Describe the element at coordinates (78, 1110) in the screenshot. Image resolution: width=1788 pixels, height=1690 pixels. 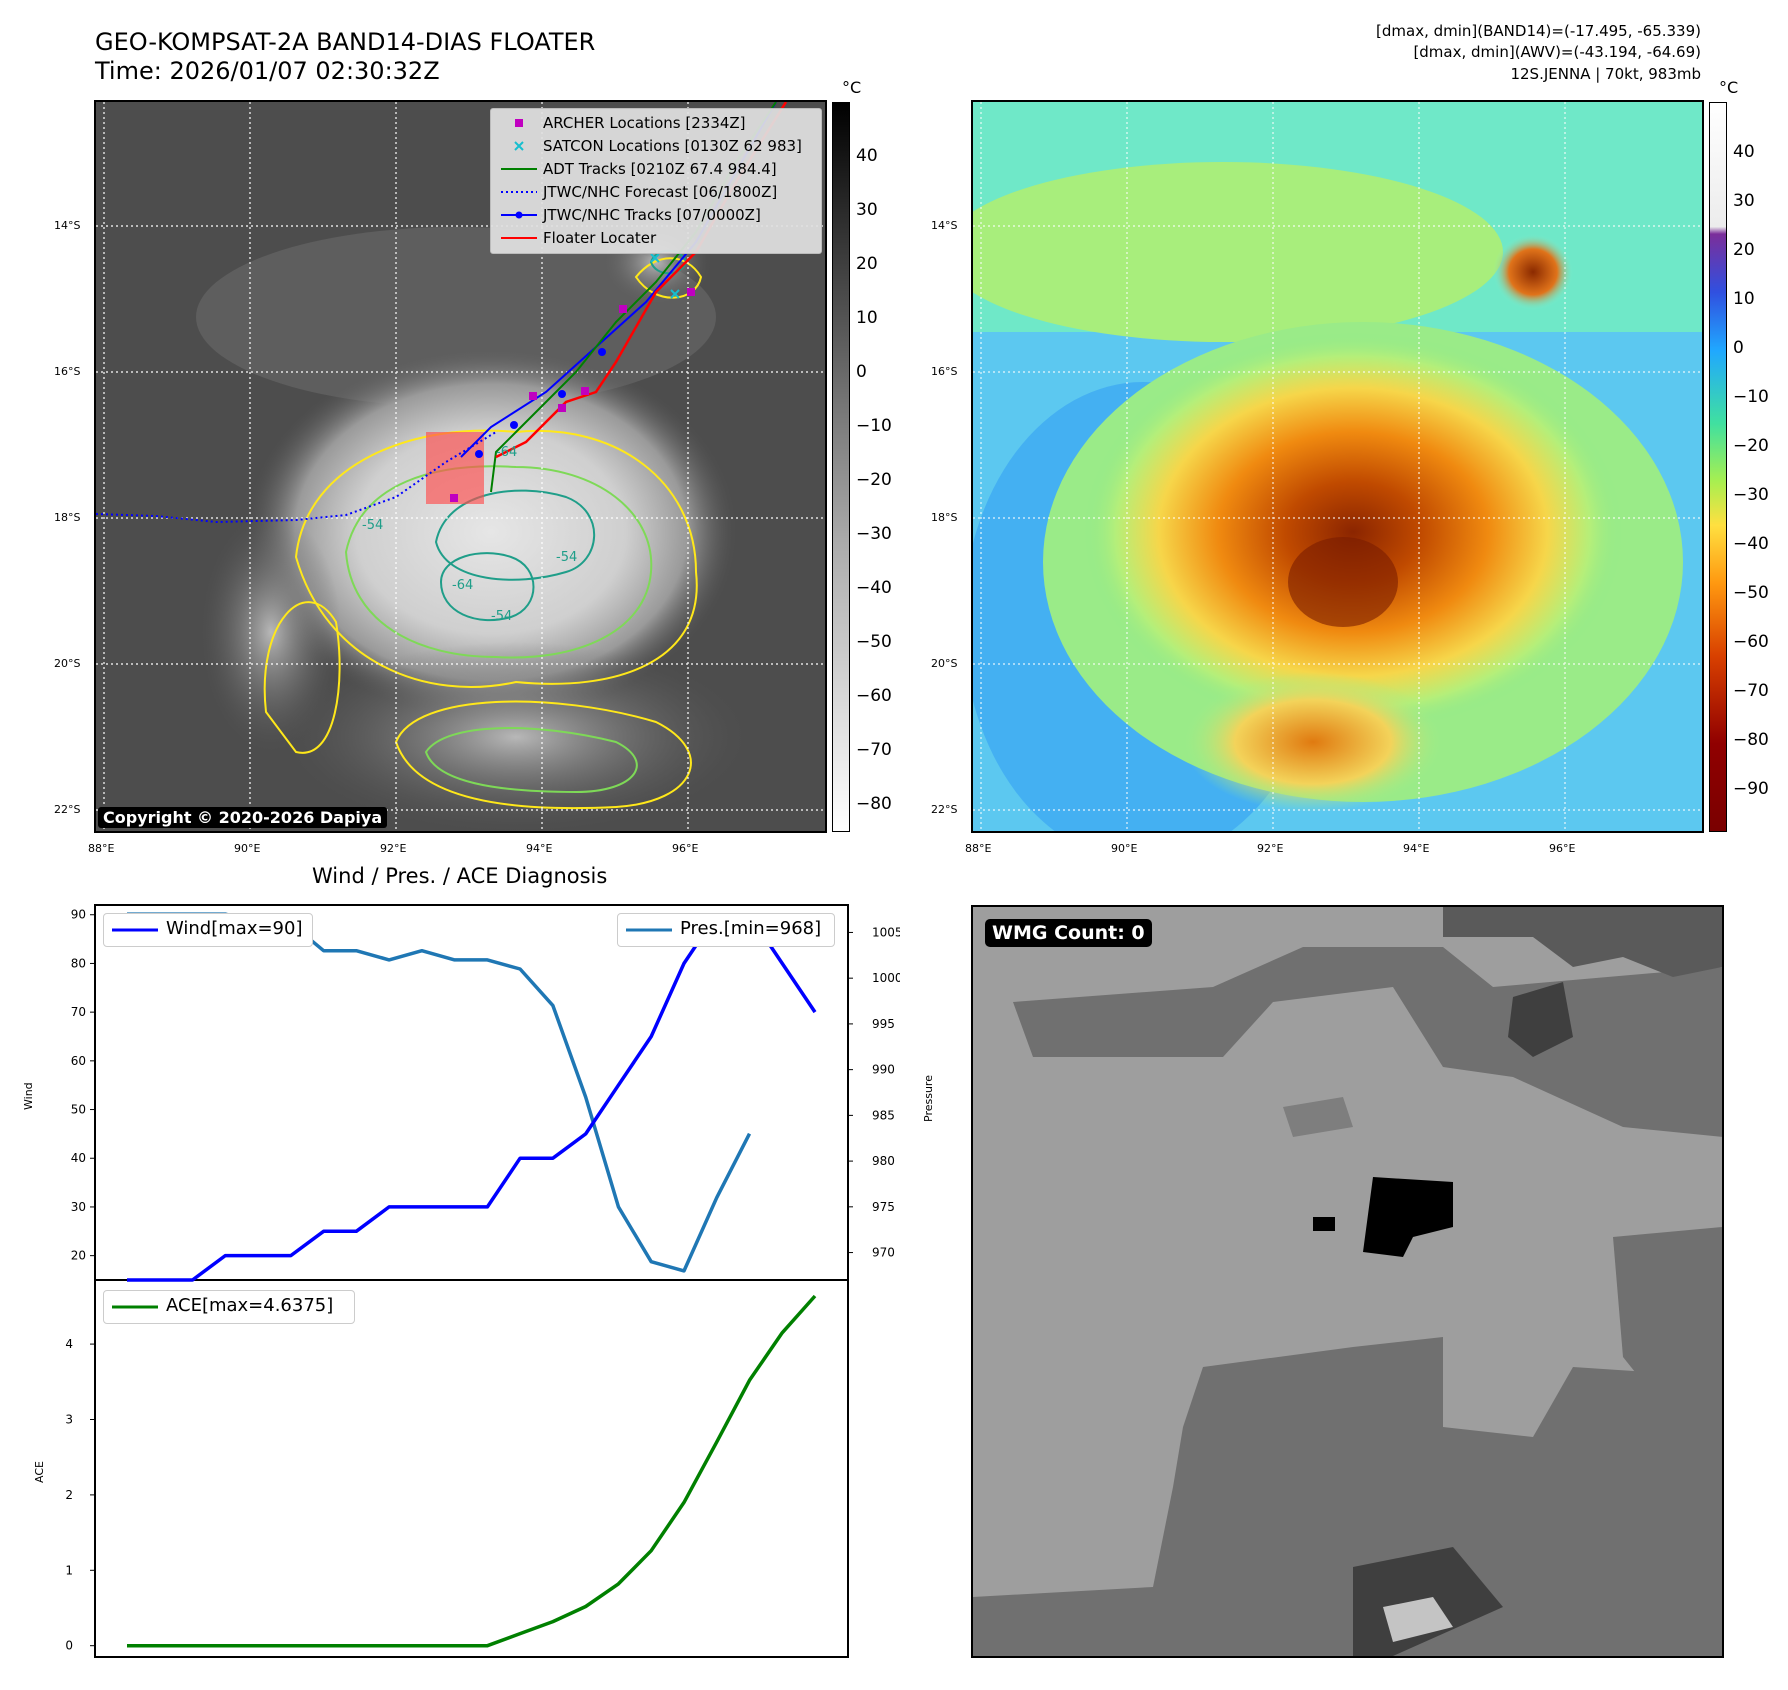
I see `wind-tick-label: 50` at that location.